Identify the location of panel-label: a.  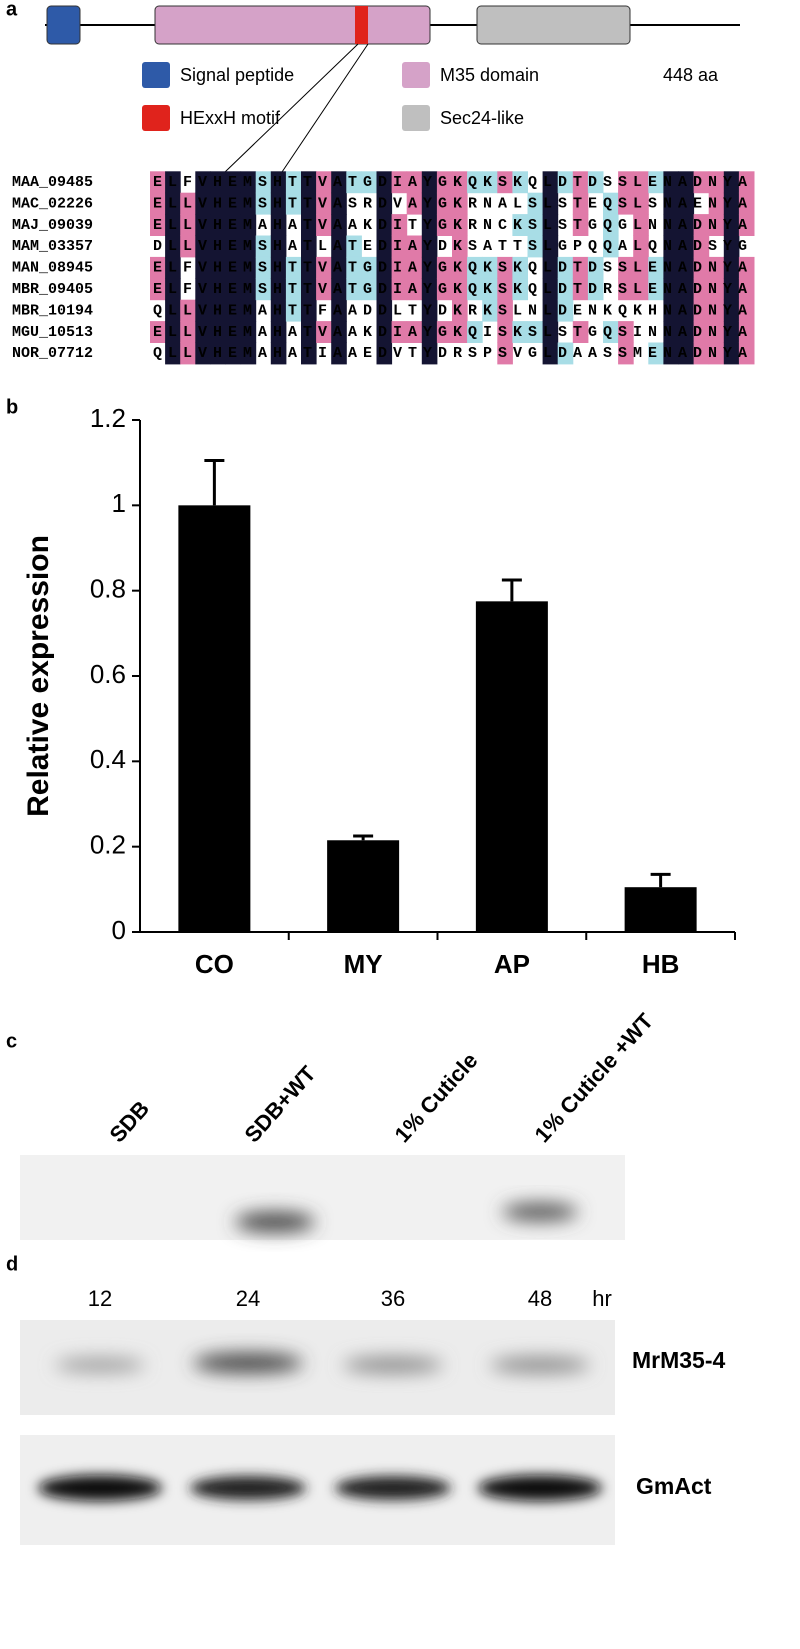
(12, 10).